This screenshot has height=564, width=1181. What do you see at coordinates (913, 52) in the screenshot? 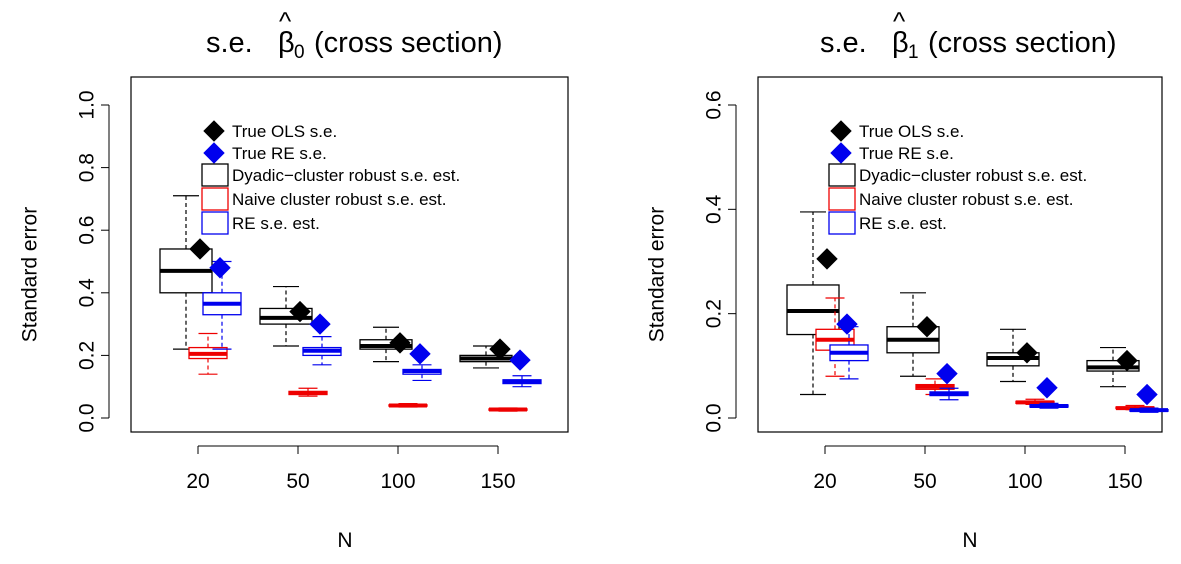
I see `title-subscript: 1` at bounding box center [913, 52].